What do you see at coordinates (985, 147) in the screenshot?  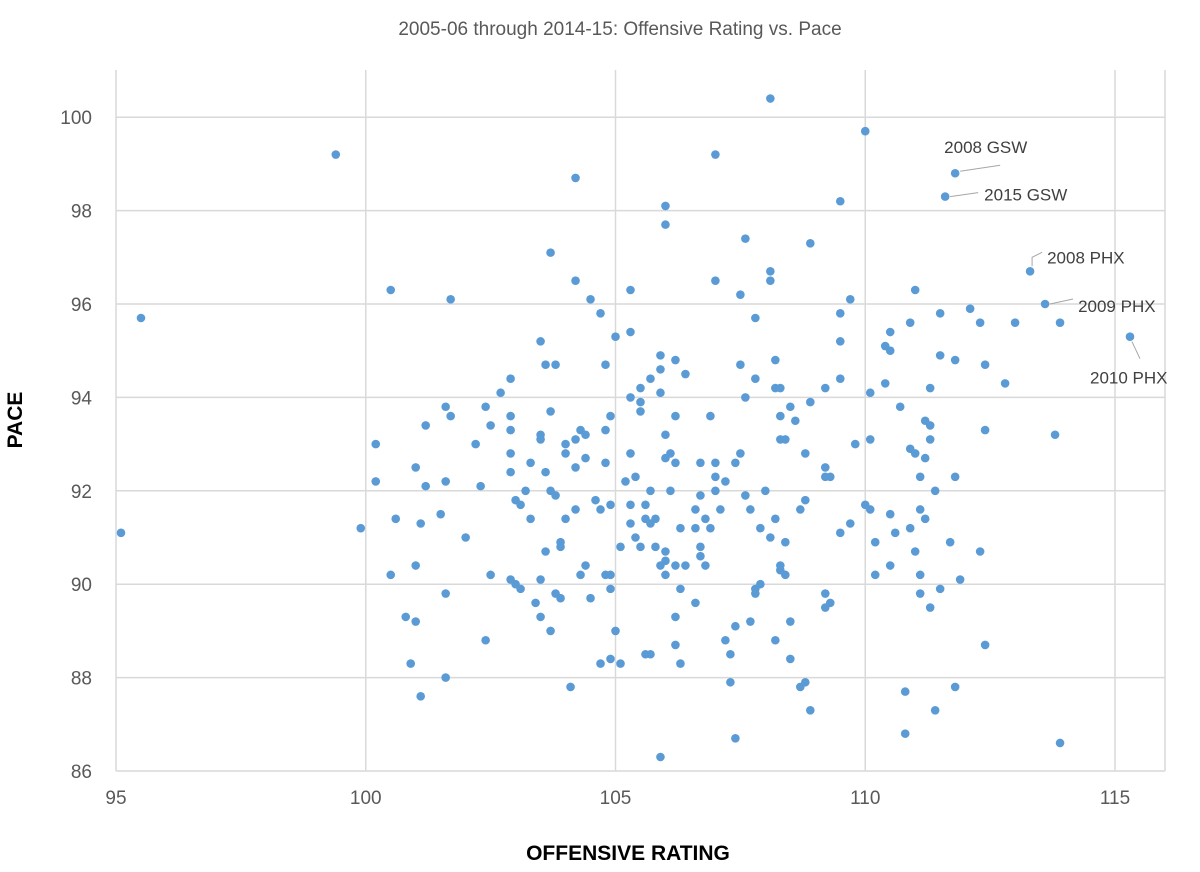 I see `annotation-label: 2008 GSW` at bounding box center [985, 147].